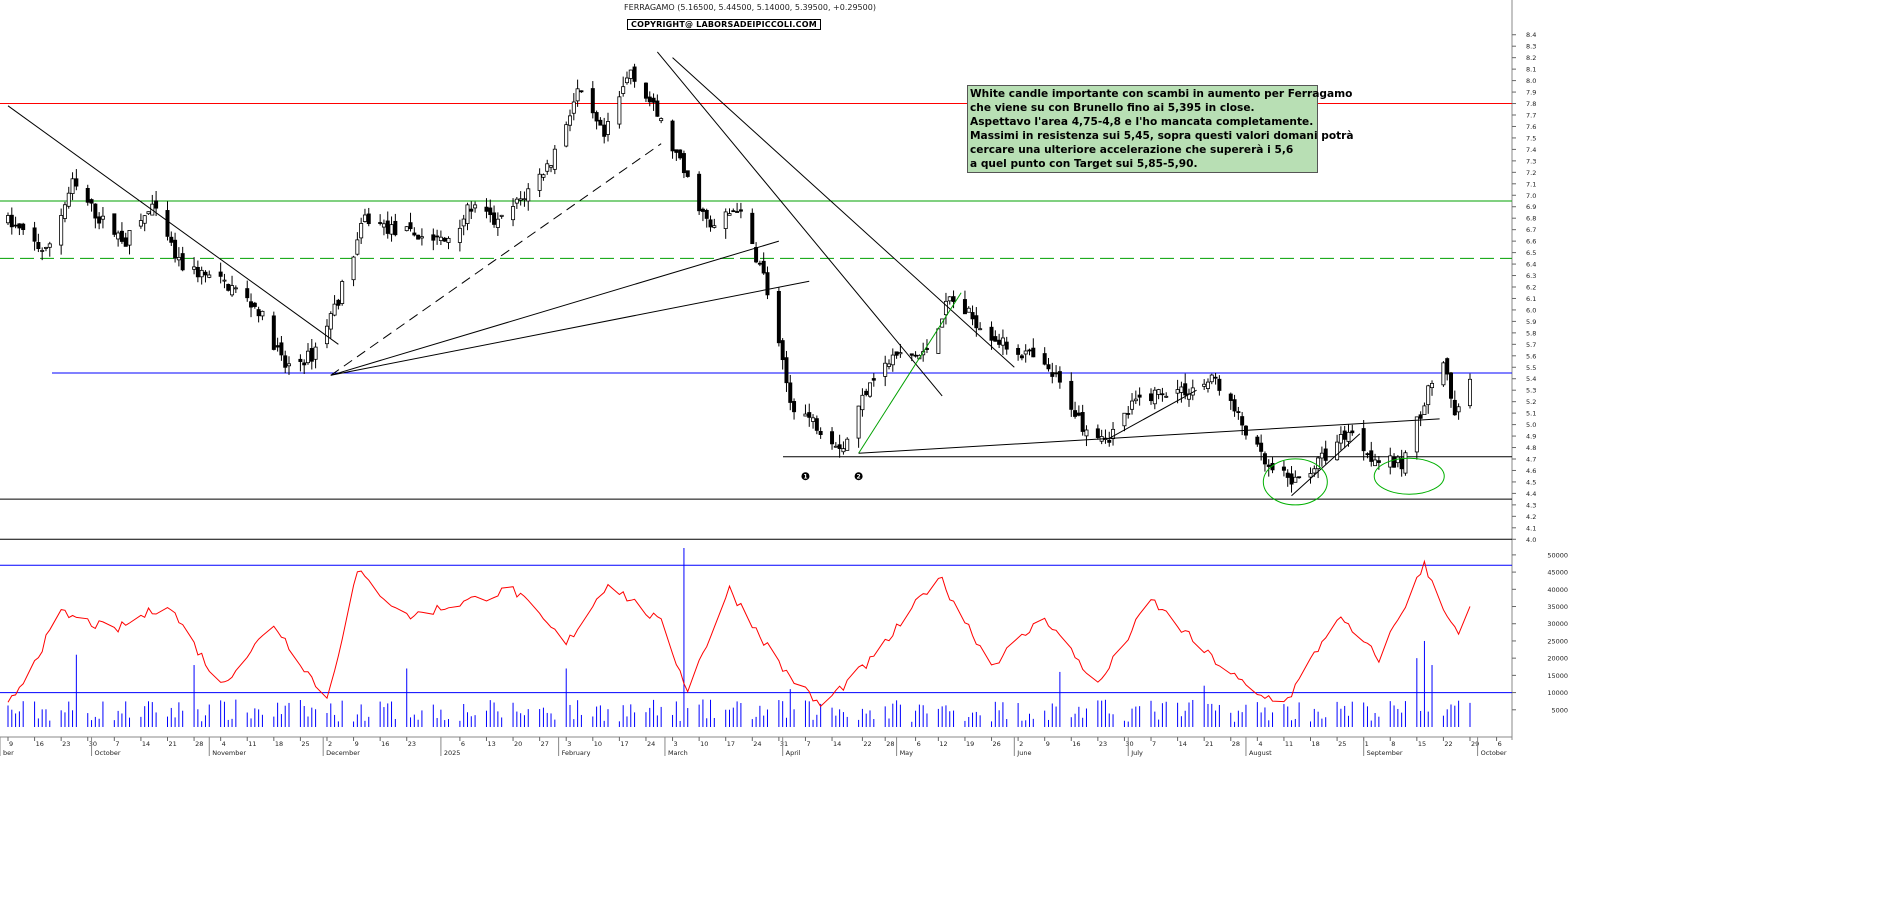  I want to click on x-tick-label: 11, so click(1289, 744).